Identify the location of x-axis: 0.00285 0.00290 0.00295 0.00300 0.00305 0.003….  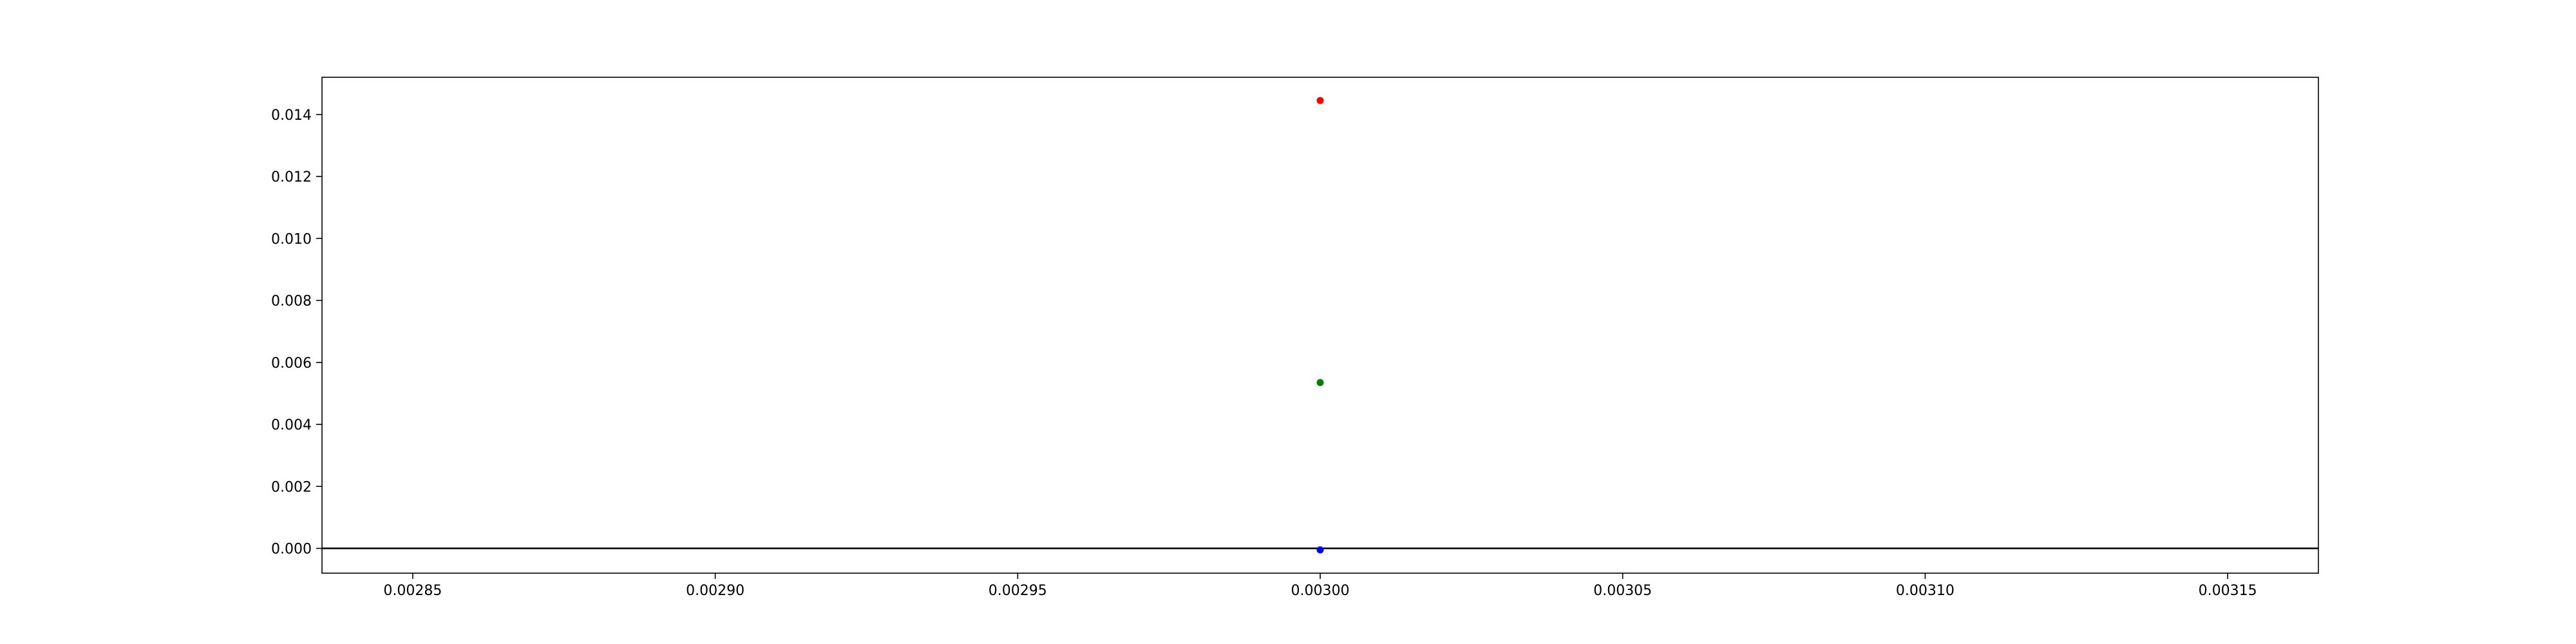
(1320, 586).